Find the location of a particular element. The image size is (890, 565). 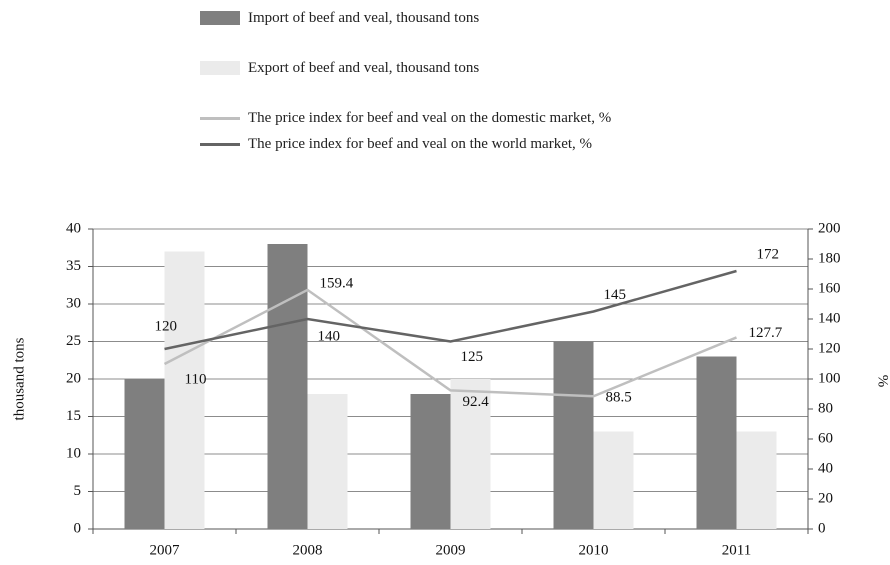

legend-item: Import of beef and veal, thousand tons is located at coordinates (460, 18).